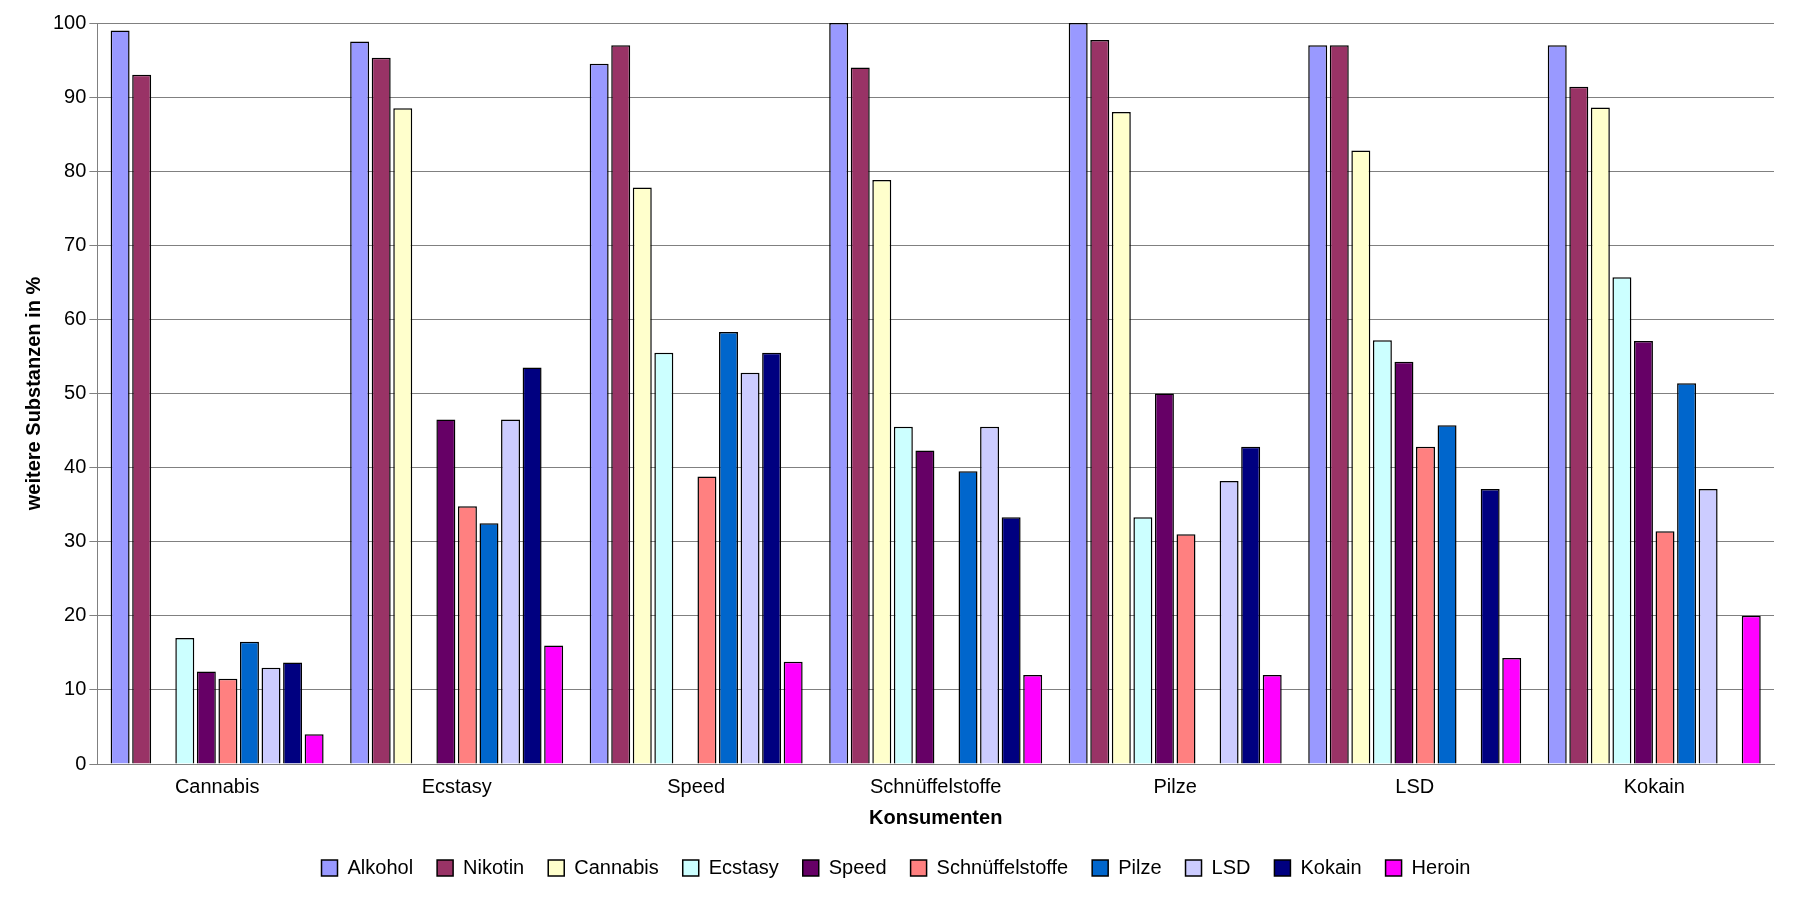  Describe the element at coordinates (857, 866) in the screenshot. I see `legend-label: Speed` at that location.